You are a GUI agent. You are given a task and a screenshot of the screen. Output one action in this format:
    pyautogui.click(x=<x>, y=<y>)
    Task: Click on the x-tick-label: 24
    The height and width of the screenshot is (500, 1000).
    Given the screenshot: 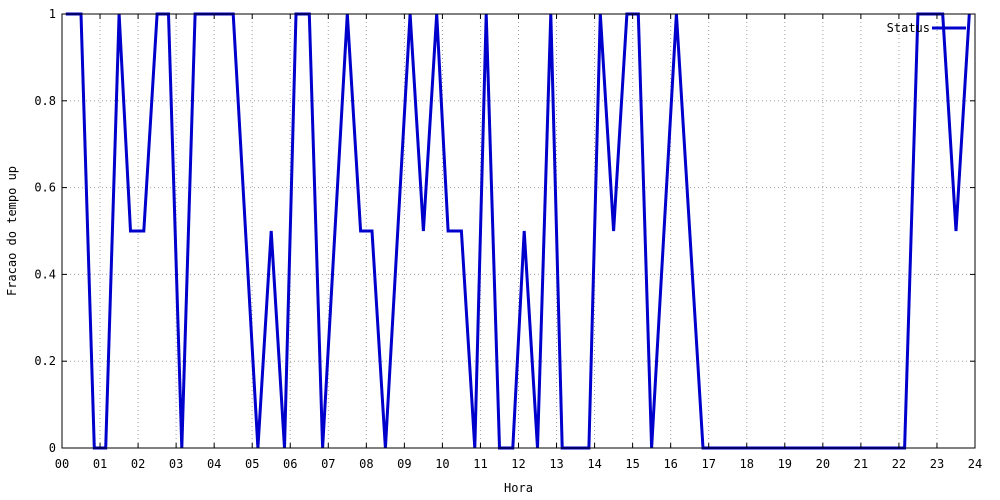 What is the action you would take?
    pyautogui.click(x=975, y=464)
    